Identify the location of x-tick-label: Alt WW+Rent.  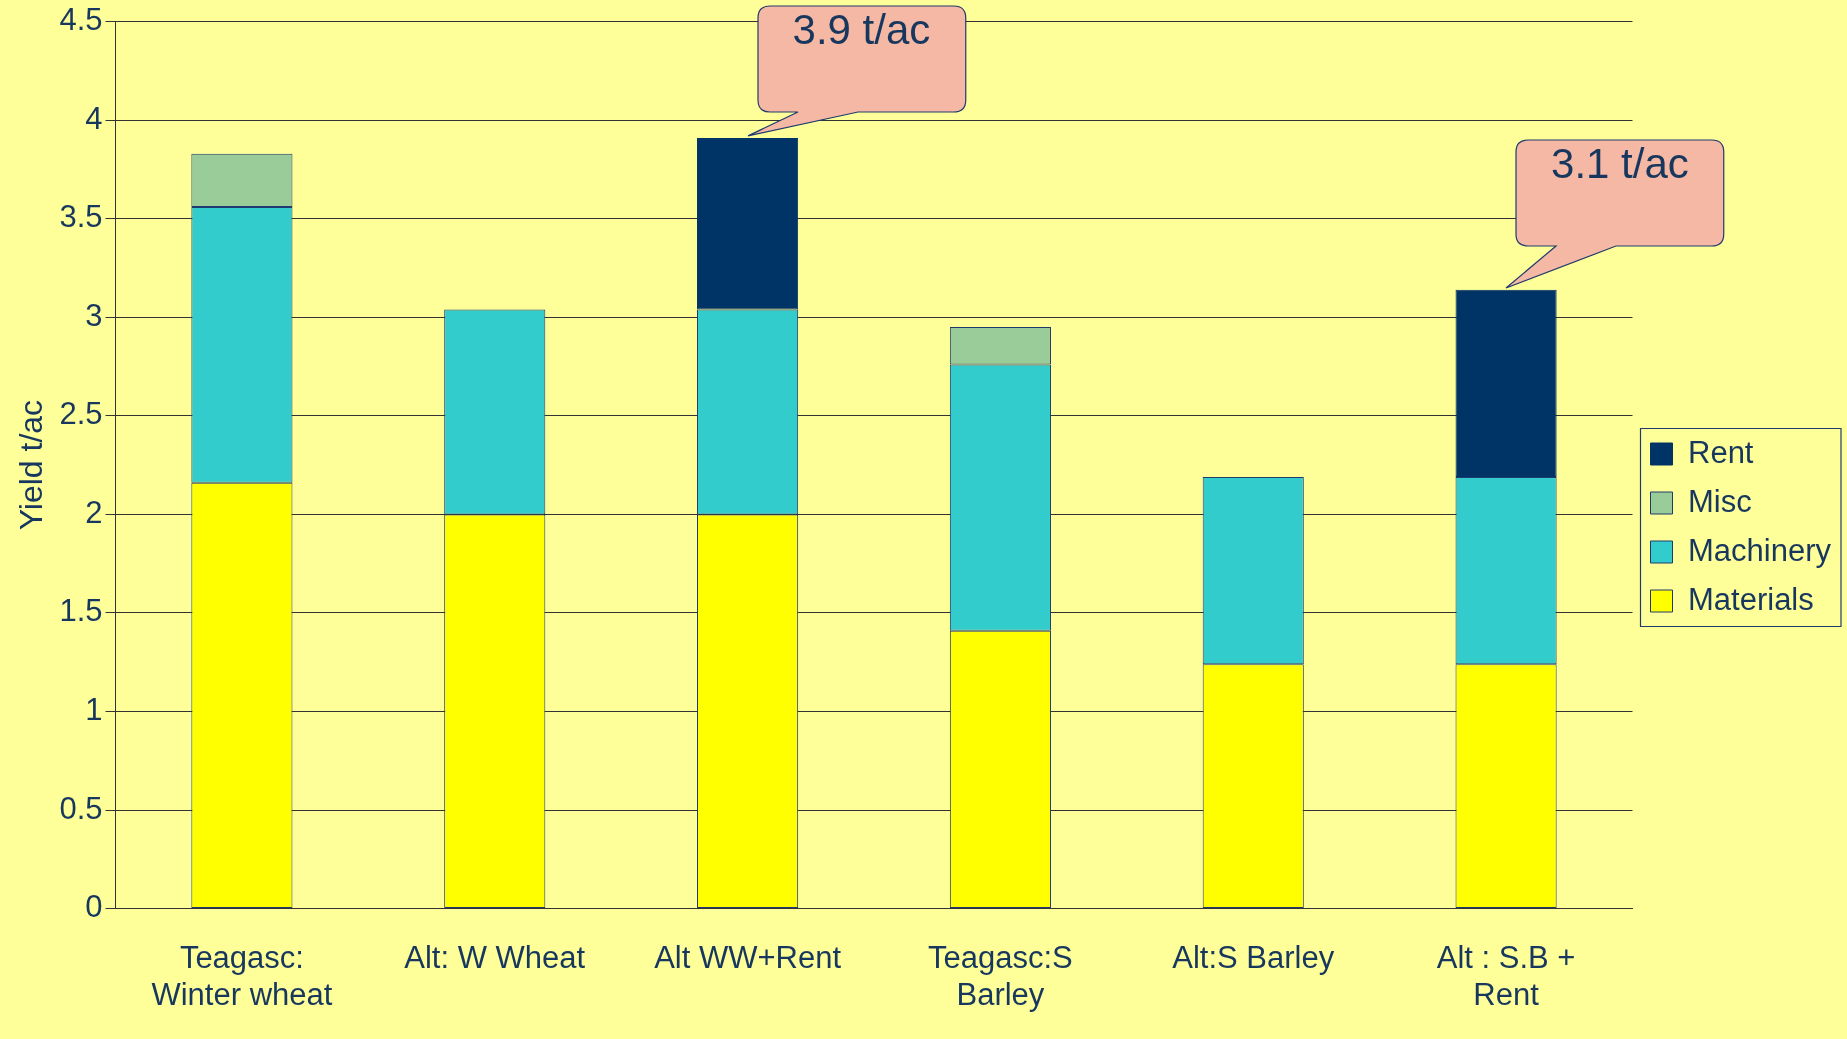
(748, 957).